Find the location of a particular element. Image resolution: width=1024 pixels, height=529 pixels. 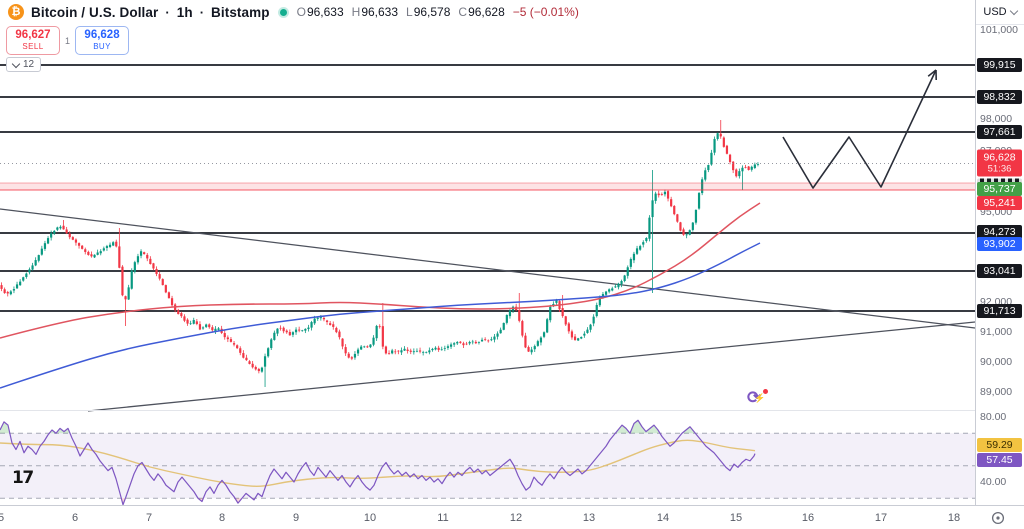

price-badge: 93,902 is located at coordinates (999, 244).